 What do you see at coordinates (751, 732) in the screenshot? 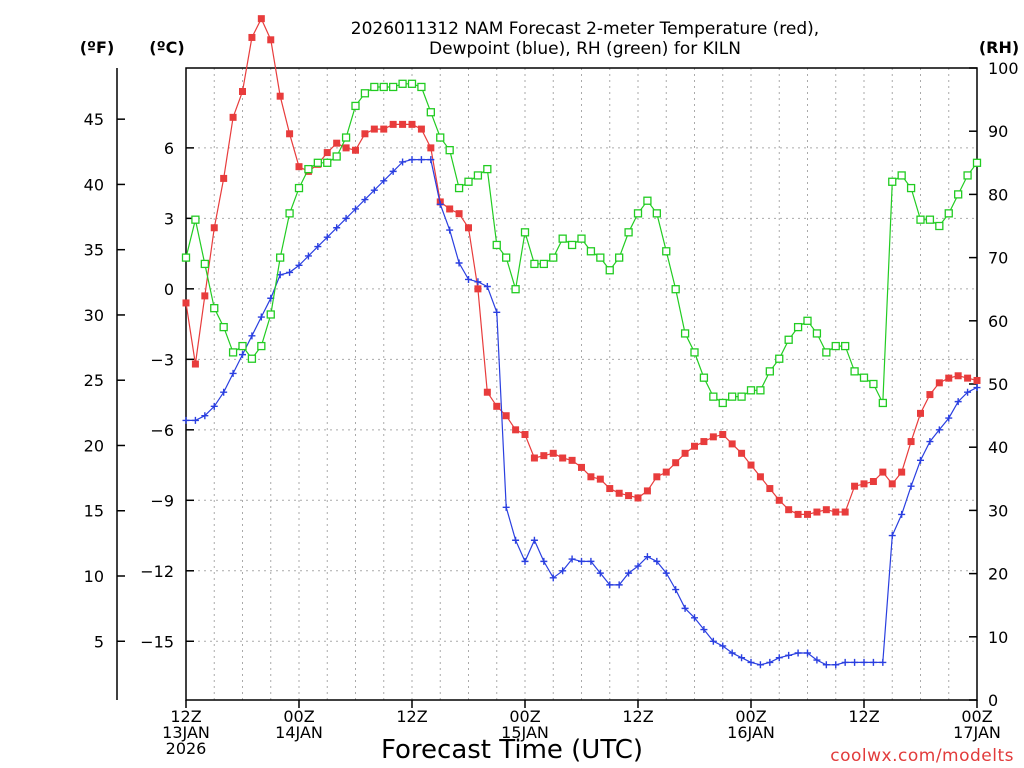
I see `time-tick-label: 16JAN` at bounding box center [751, 732].